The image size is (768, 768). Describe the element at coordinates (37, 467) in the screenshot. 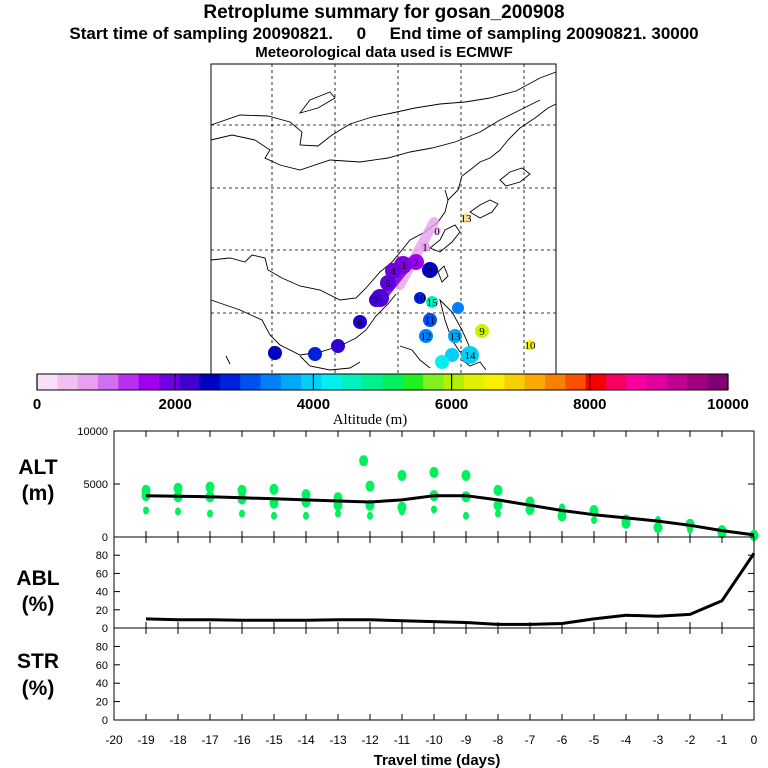

I see `alt-label: ALT` at that location.